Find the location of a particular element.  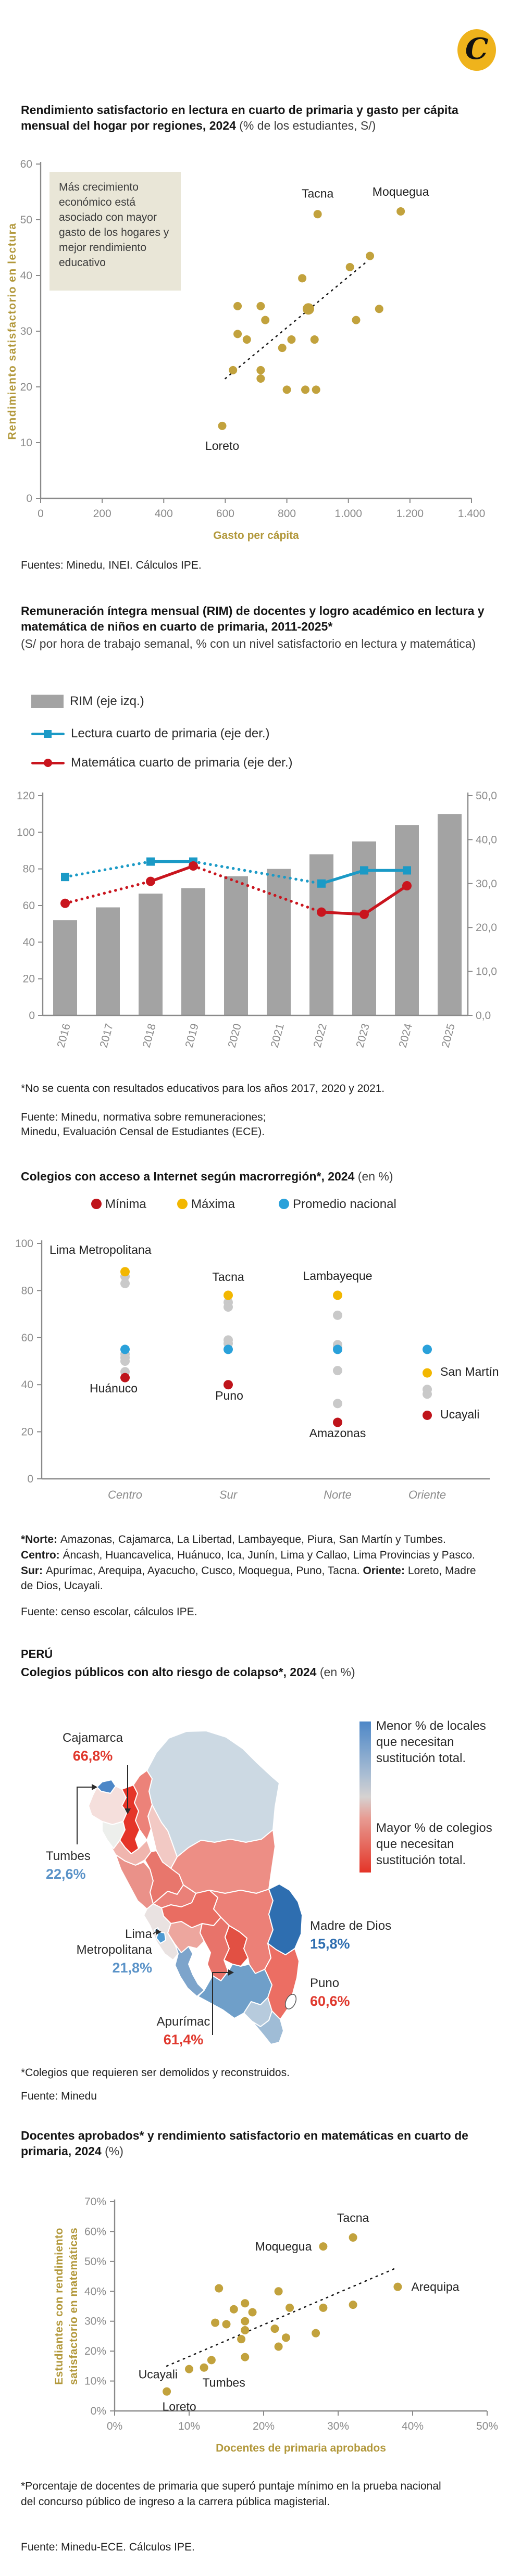

y-tick-label: 20% is located at coordinates (95, 2351).